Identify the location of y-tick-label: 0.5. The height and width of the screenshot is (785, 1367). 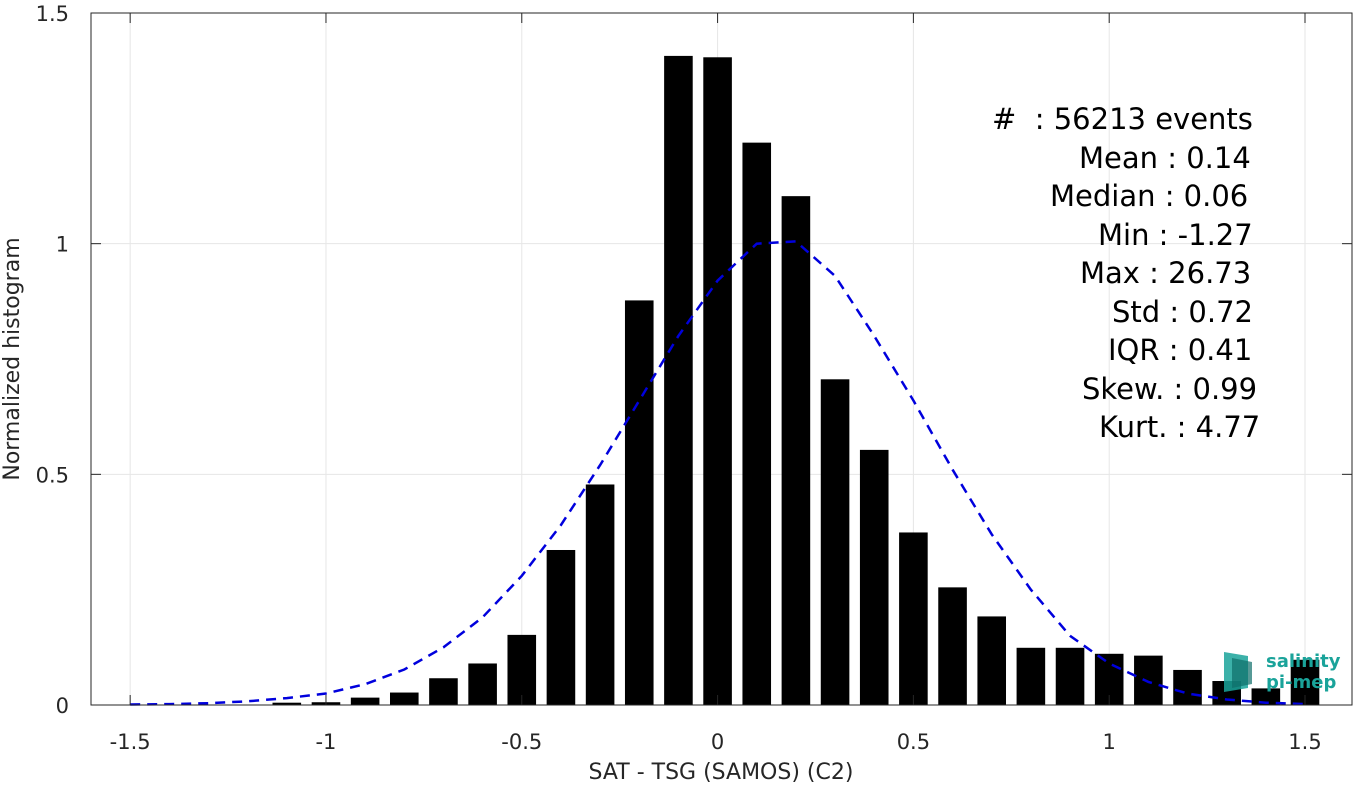
(52, 475).